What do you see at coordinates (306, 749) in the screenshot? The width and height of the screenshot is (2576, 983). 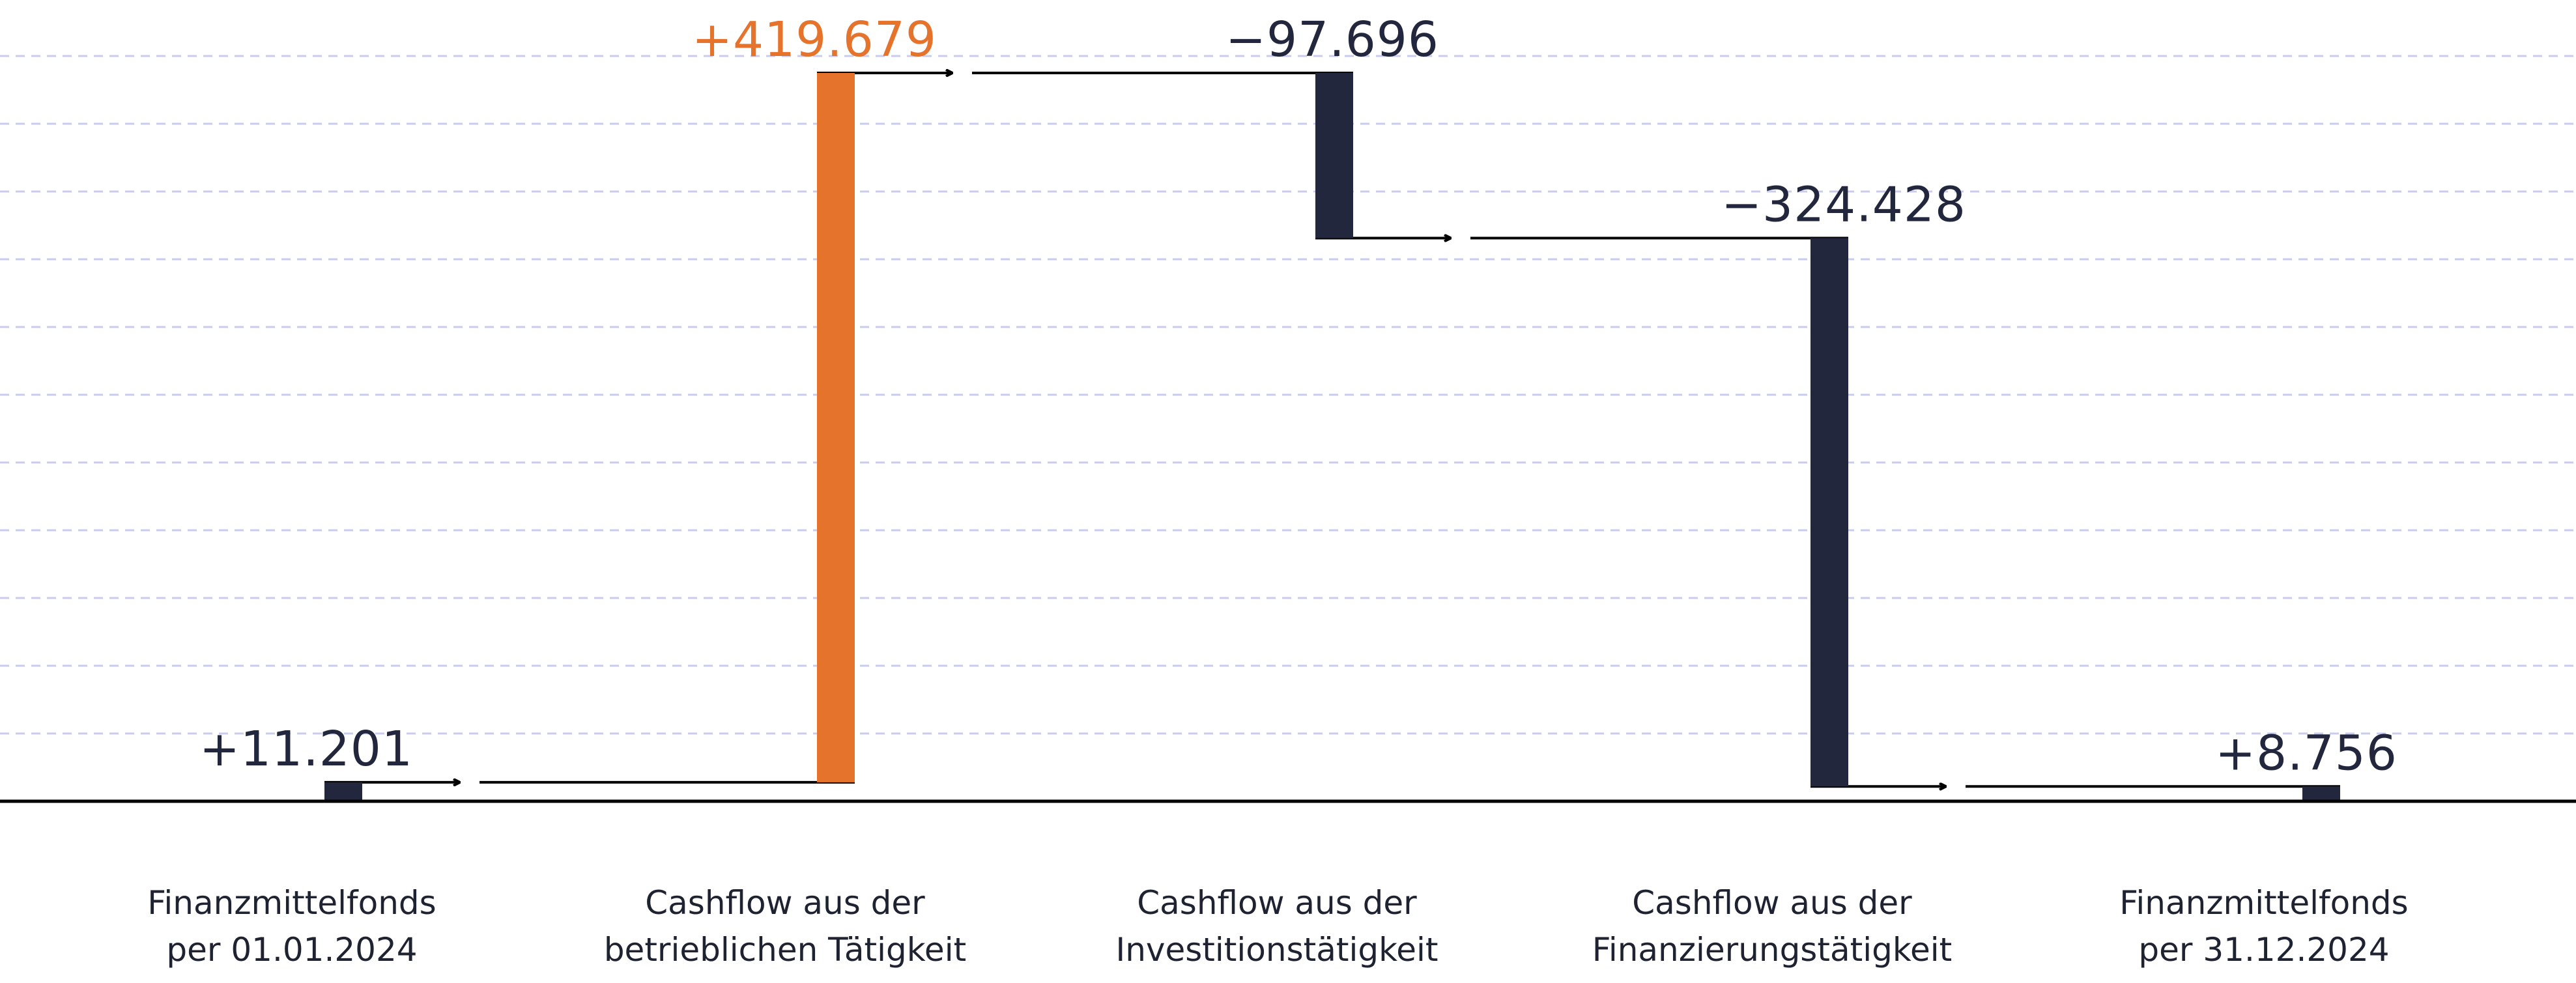 I see `value-label-1: +11.201` at bounding box center [306, 749].